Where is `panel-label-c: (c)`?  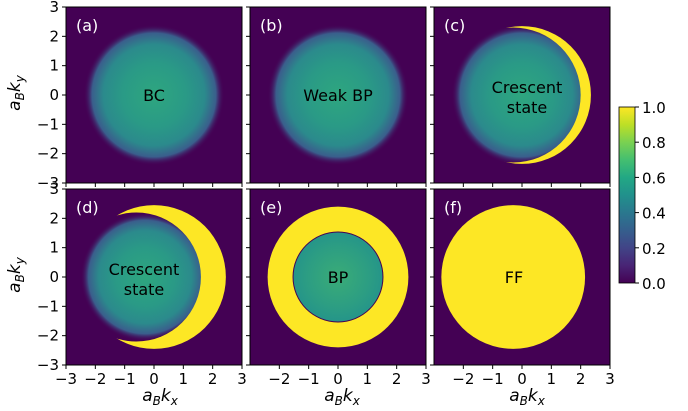 panel-label-c: (c) is located at coordinates (454, 25).